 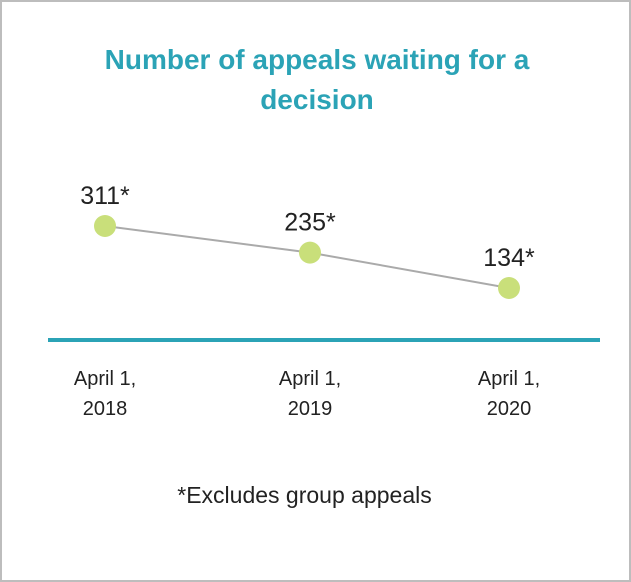 I want to click on value-label: 235*, so click(x=310, y=223).